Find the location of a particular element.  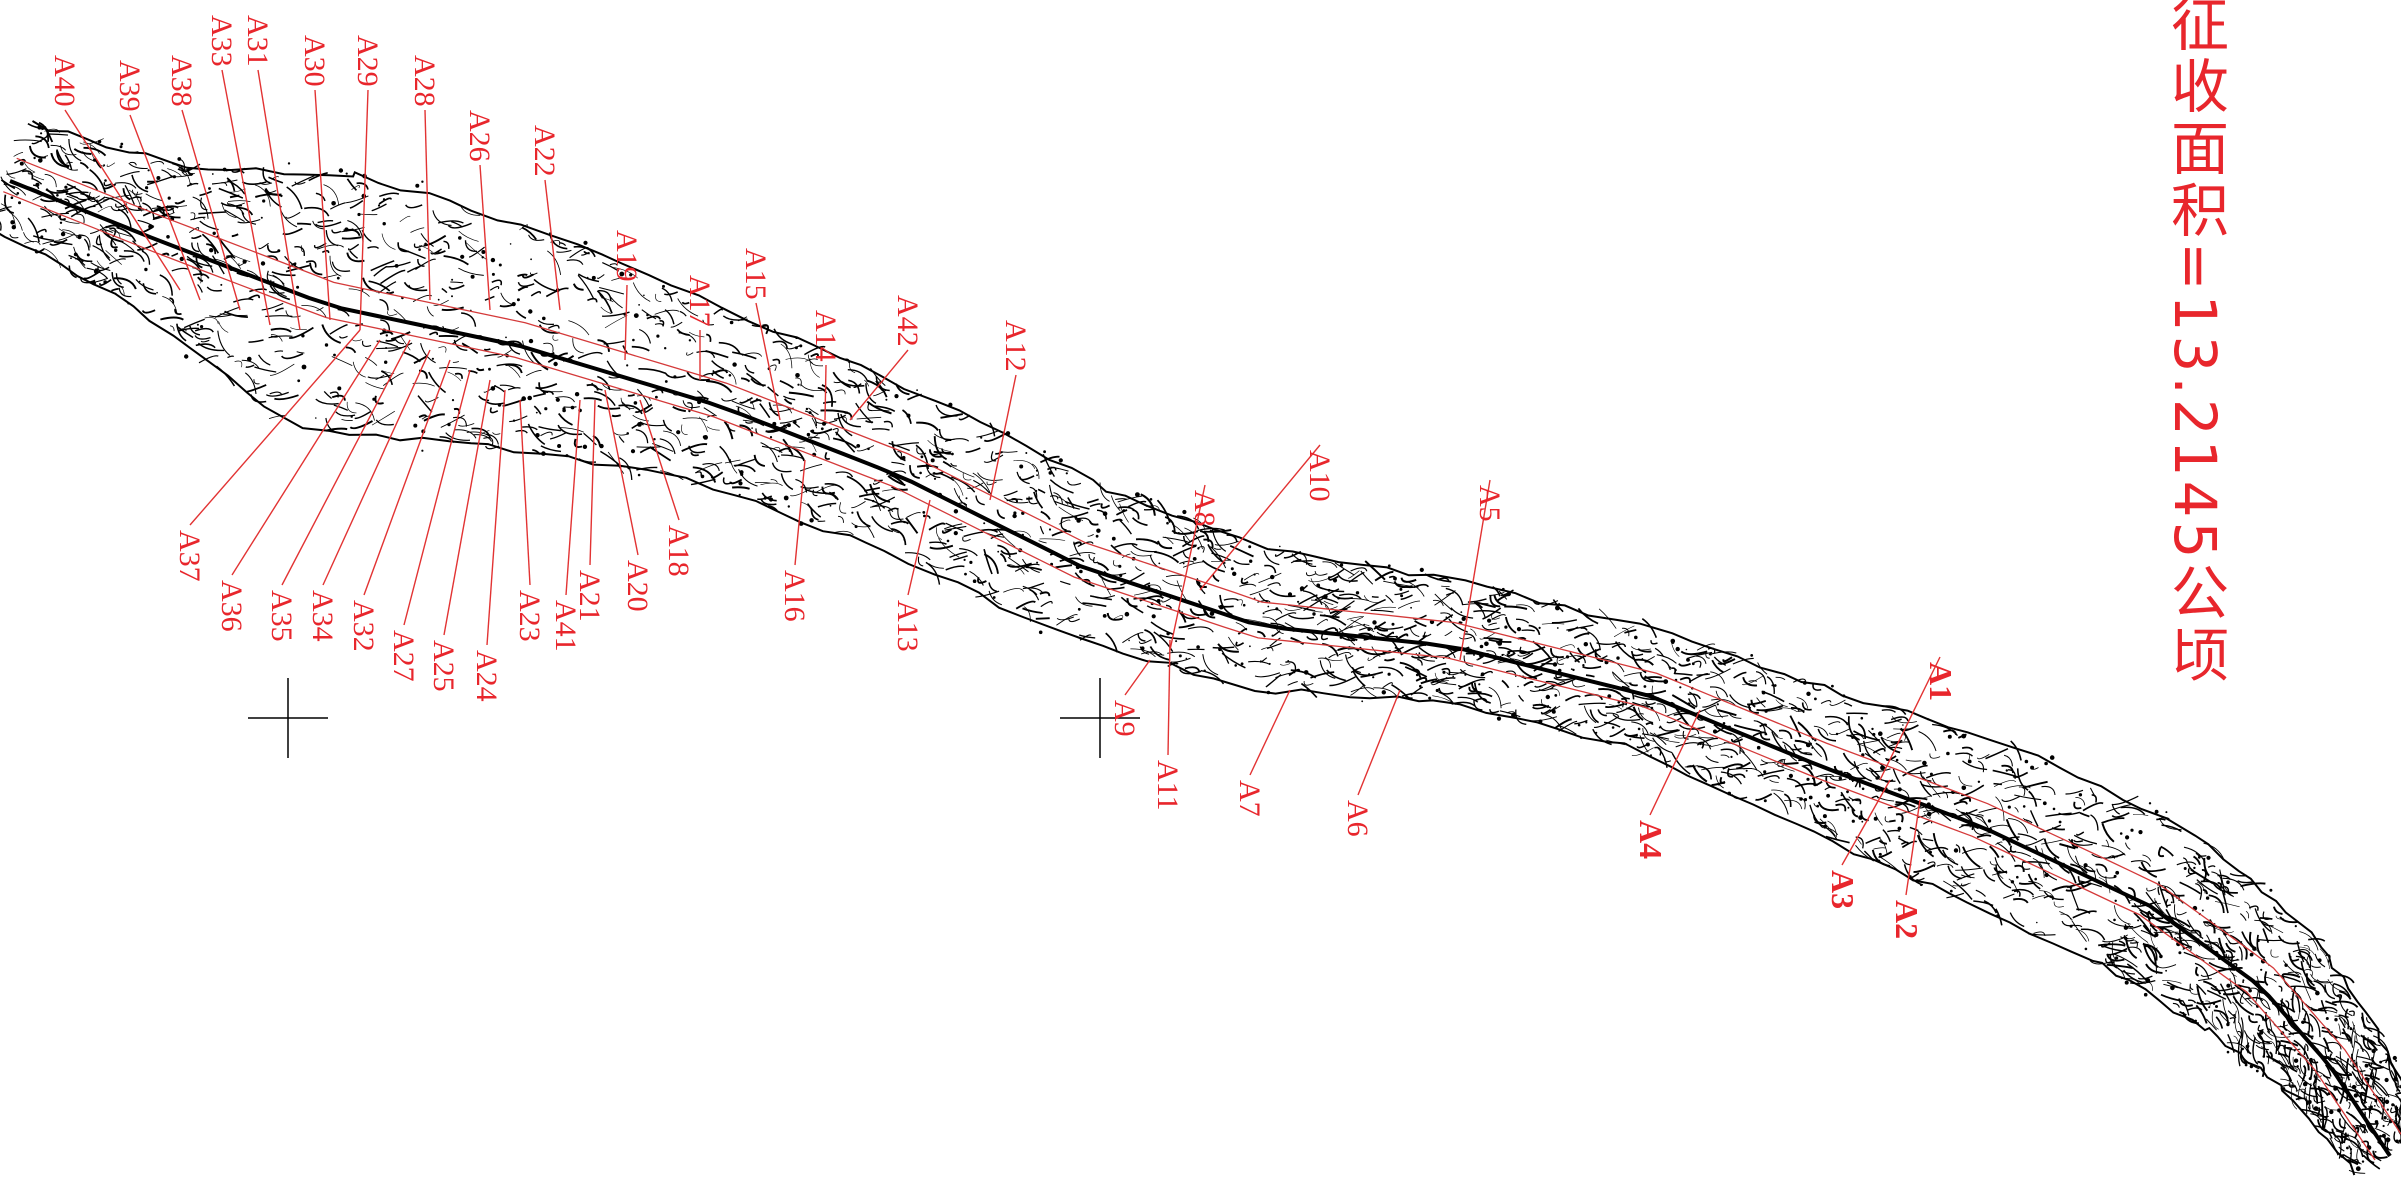

leader-line-a35 is located at coordinates (346, 462).